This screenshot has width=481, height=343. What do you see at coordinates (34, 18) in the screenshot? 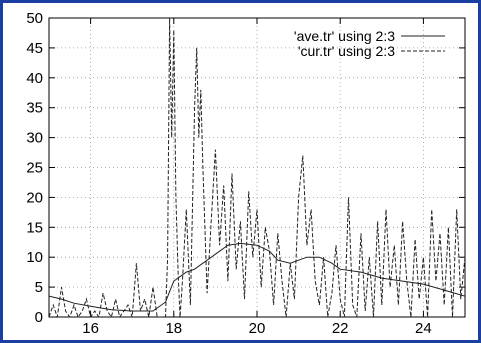
I see `y-tick-label: 50` at bounding box center [34, 18].